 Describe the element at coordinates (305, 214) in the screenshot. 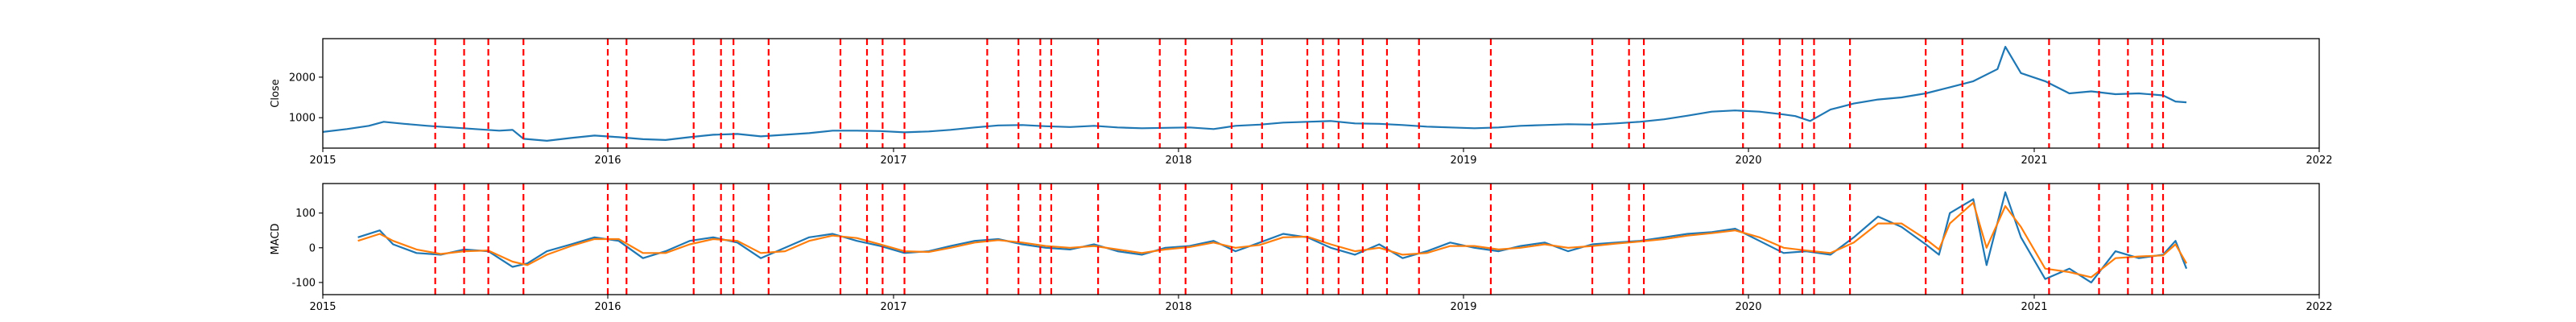

I see `y-tick-label-100: 100` at that location.